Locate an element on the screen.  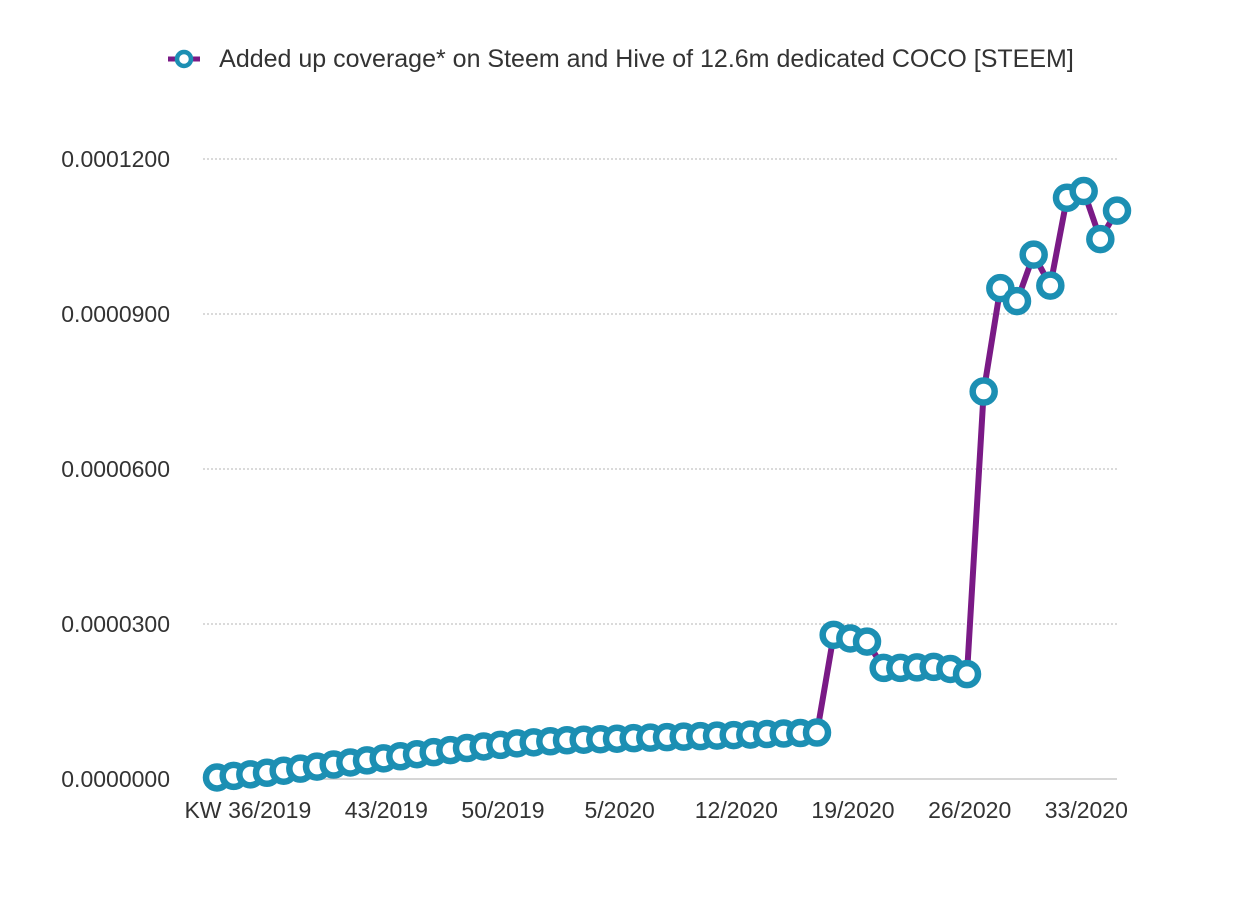
y-tick-label: 0.0000600 is located at coordinates (115, 469).